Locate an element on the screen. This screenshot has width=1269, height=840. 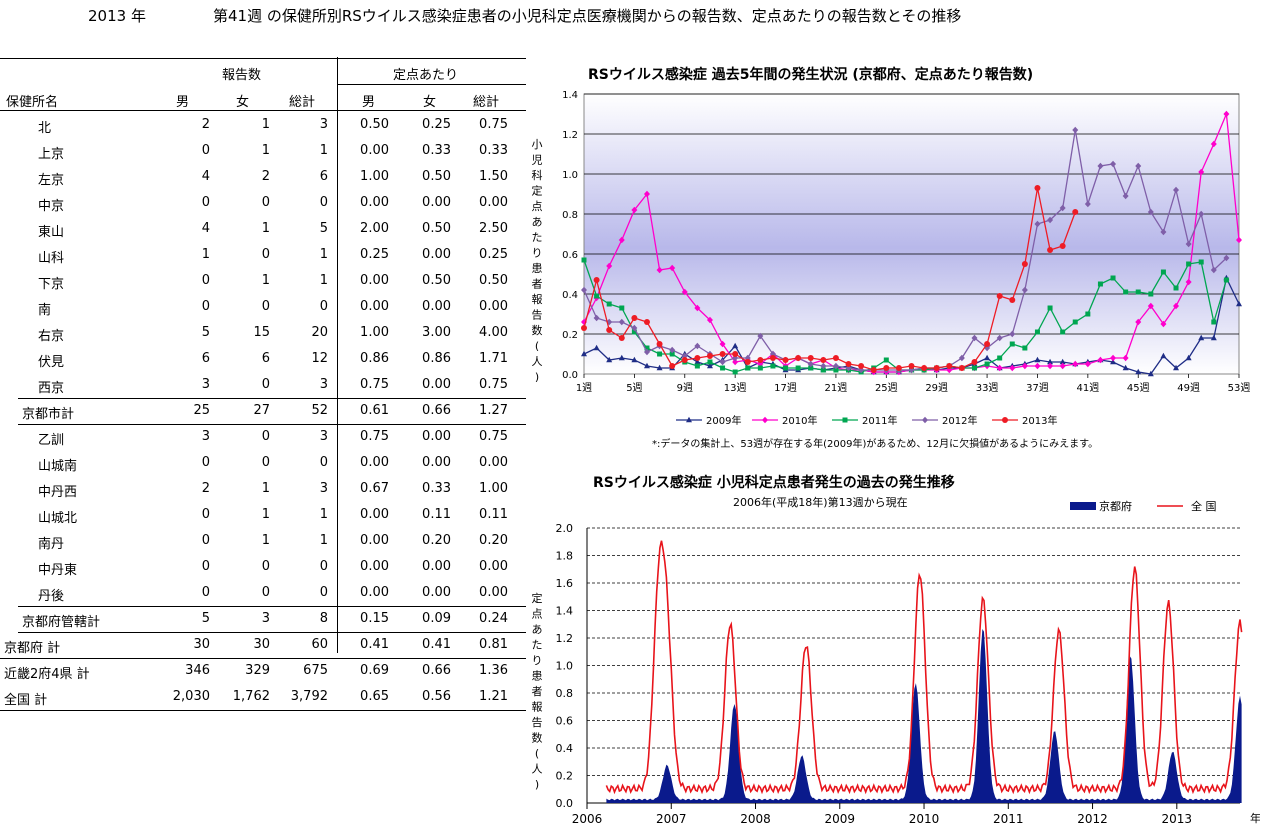
legend-label: 2011年 is located at coordinates (879, 420).